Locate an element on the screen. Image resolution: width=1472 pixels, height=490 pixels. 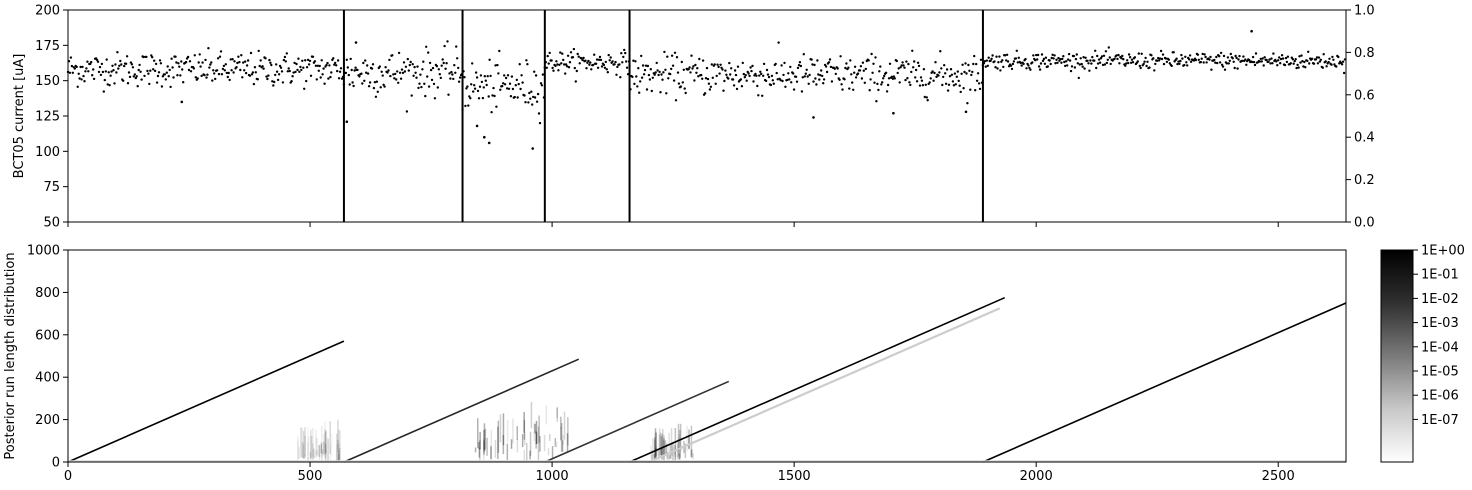
bottom-x-tick-label: 1000 is located at coordinates (552, 476).